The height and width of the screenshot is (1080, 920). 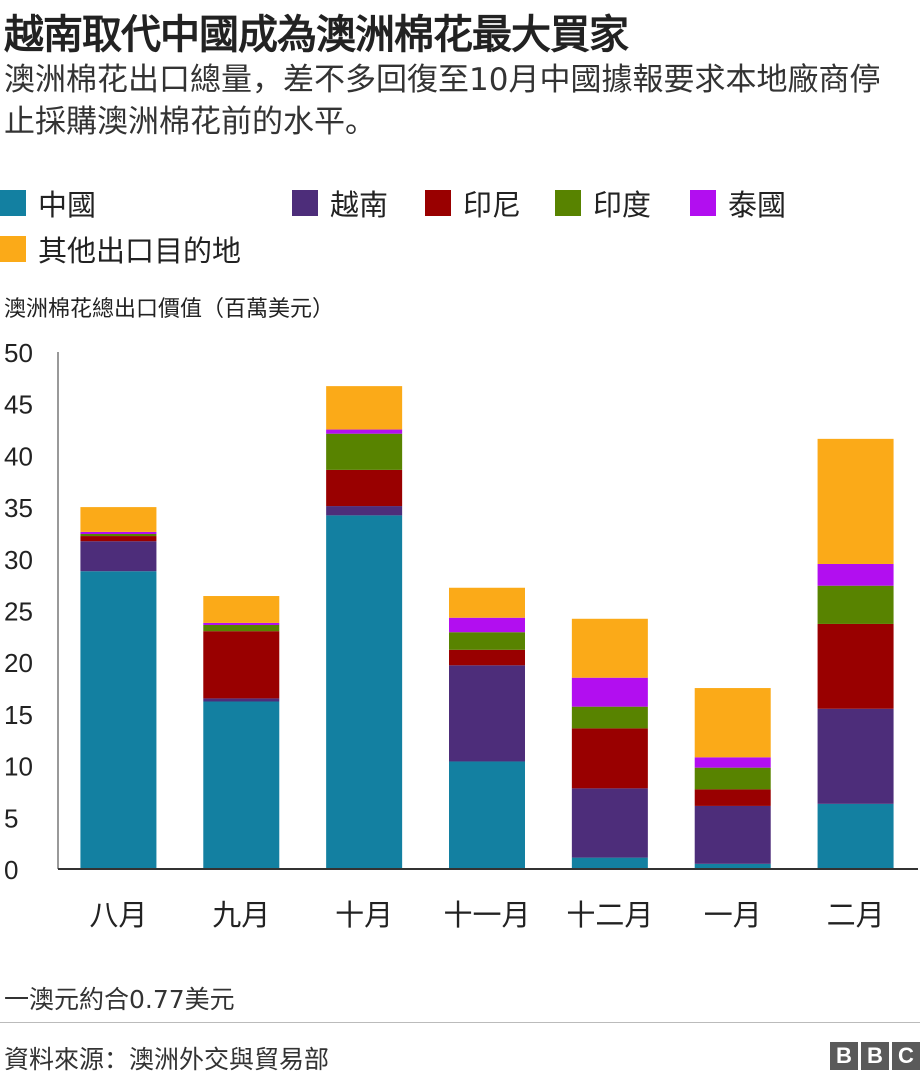 I want to click on y-tick-label: 25, so click(x=18, y=612).